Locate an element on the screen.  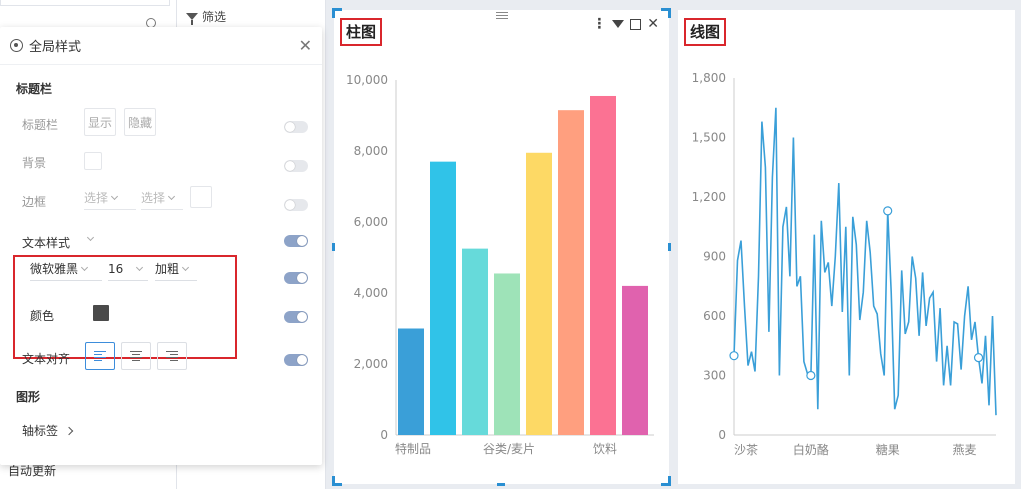
background-color-box is located at coordinates (93, 161).